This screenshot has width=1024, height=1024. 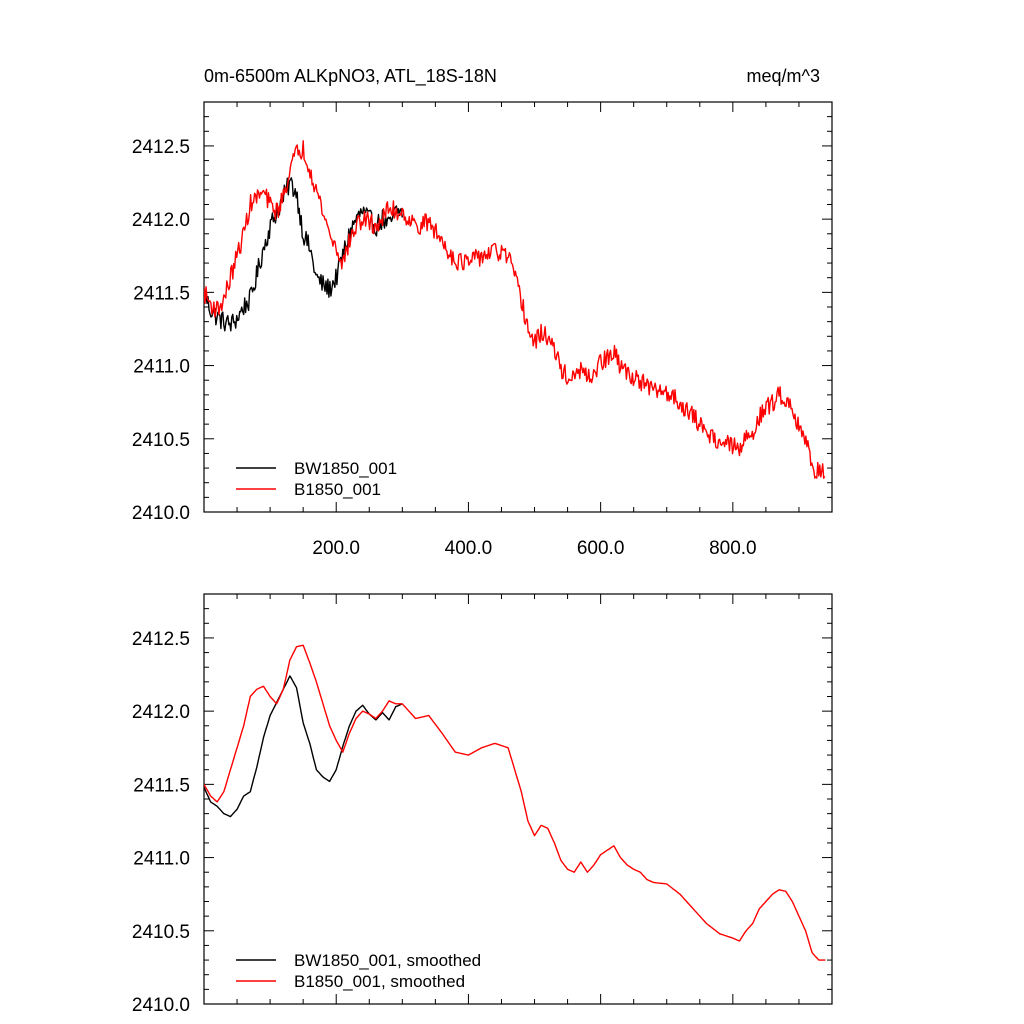 I want to click on chart-title-right: meq/m^3, so click(x=783, y=76).